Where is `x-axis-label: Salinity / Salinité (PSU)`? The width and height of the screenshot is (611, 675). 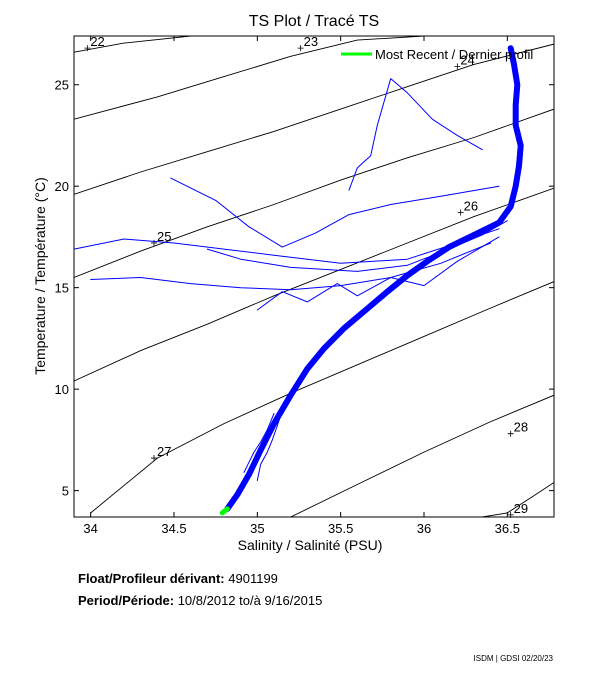 x-axis-label: Salinity / Salinité (PSU) is located at coordinates (310, 545).